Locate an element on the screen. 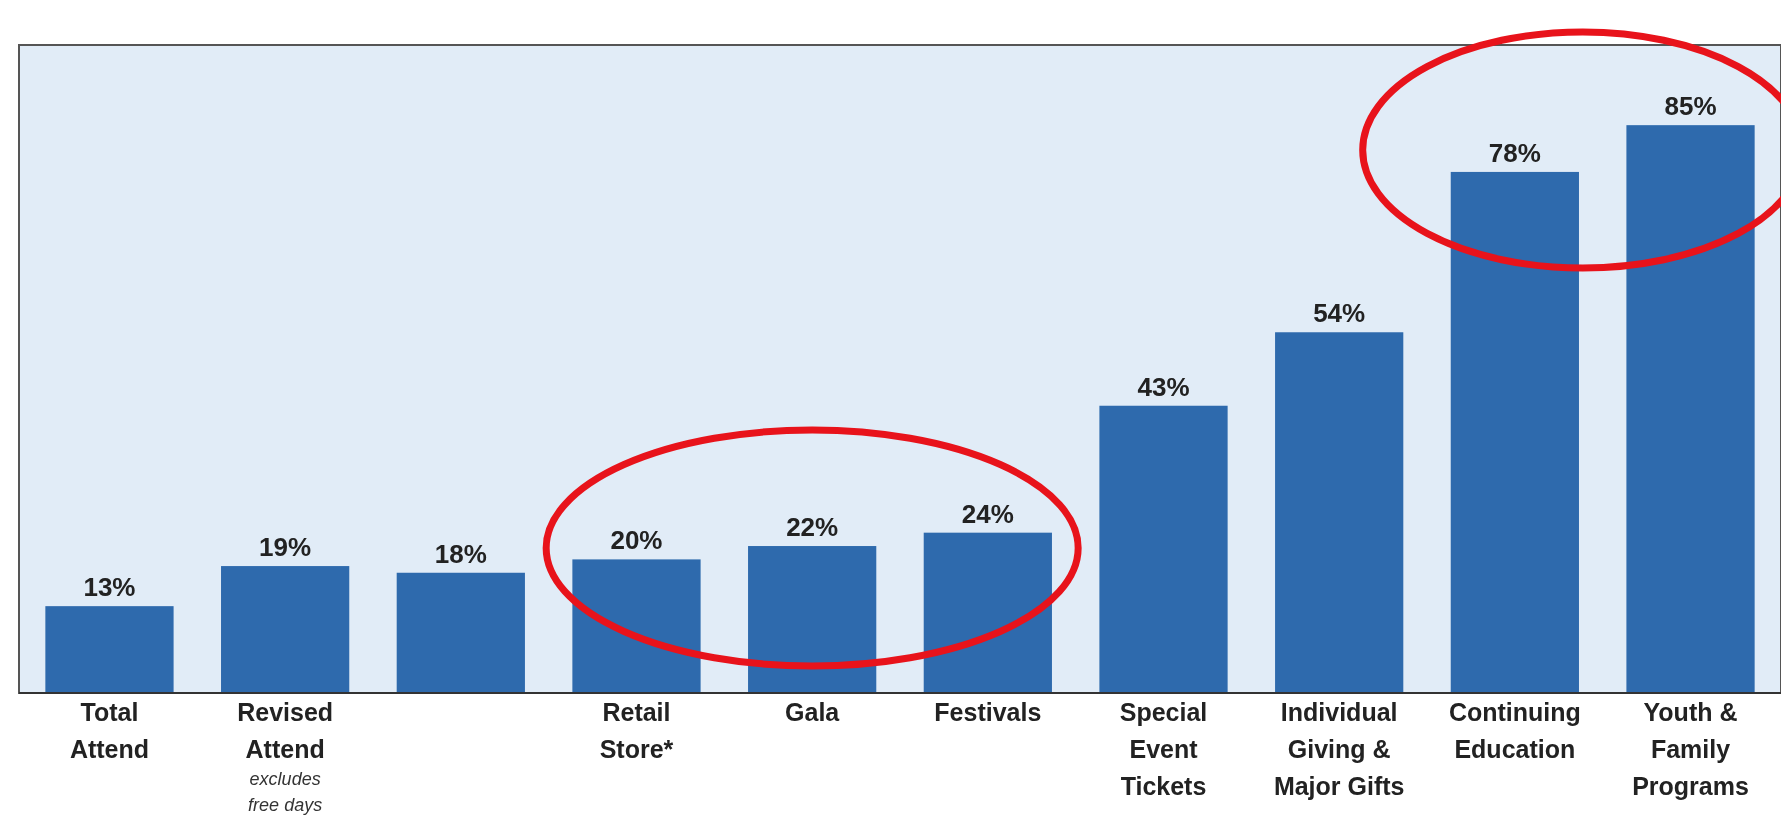 The image size is (1789, 825). data-label: 18% is located at coordinates (460, 553).